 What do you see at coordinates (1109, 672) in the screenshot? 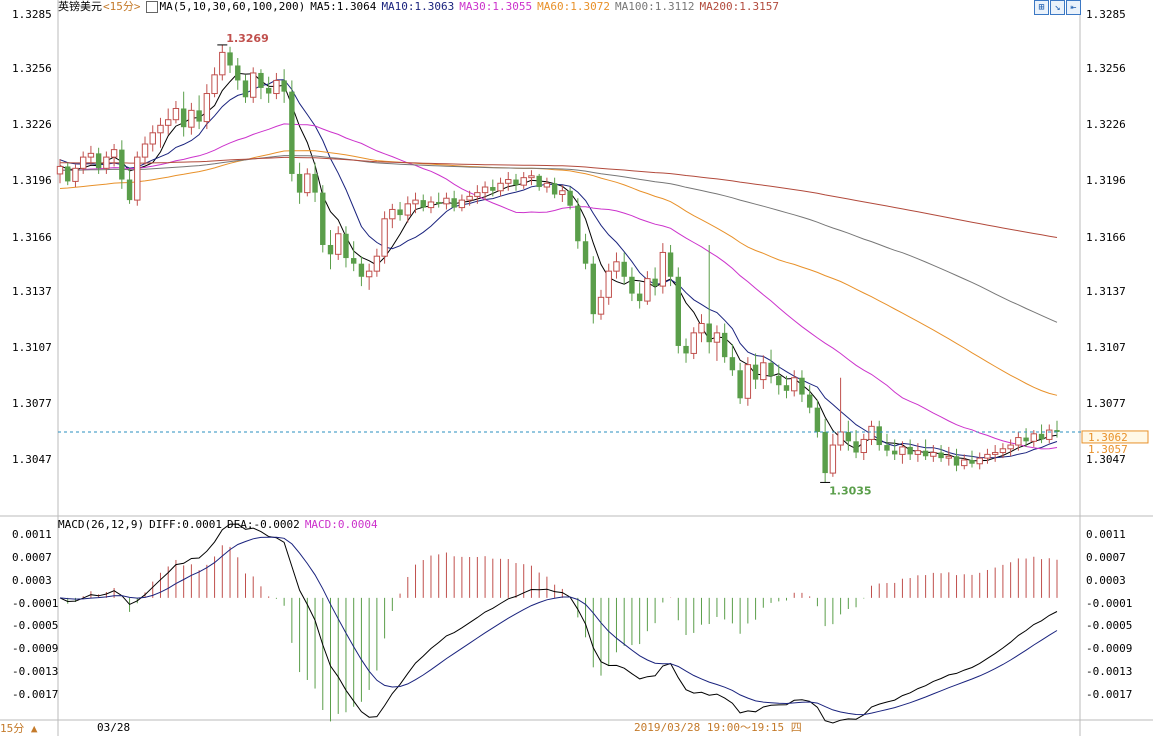
I see `macd-tick-r-6: -0.0013` at bounding box center [1109, 672].